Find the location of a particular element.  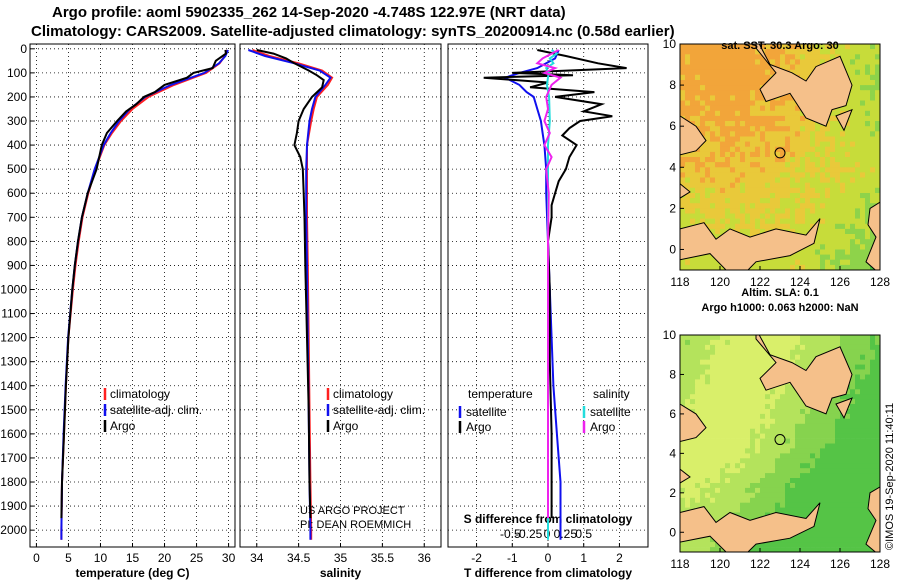

sst_map-xtick-label: 126 is located at coordinates (840, 282).